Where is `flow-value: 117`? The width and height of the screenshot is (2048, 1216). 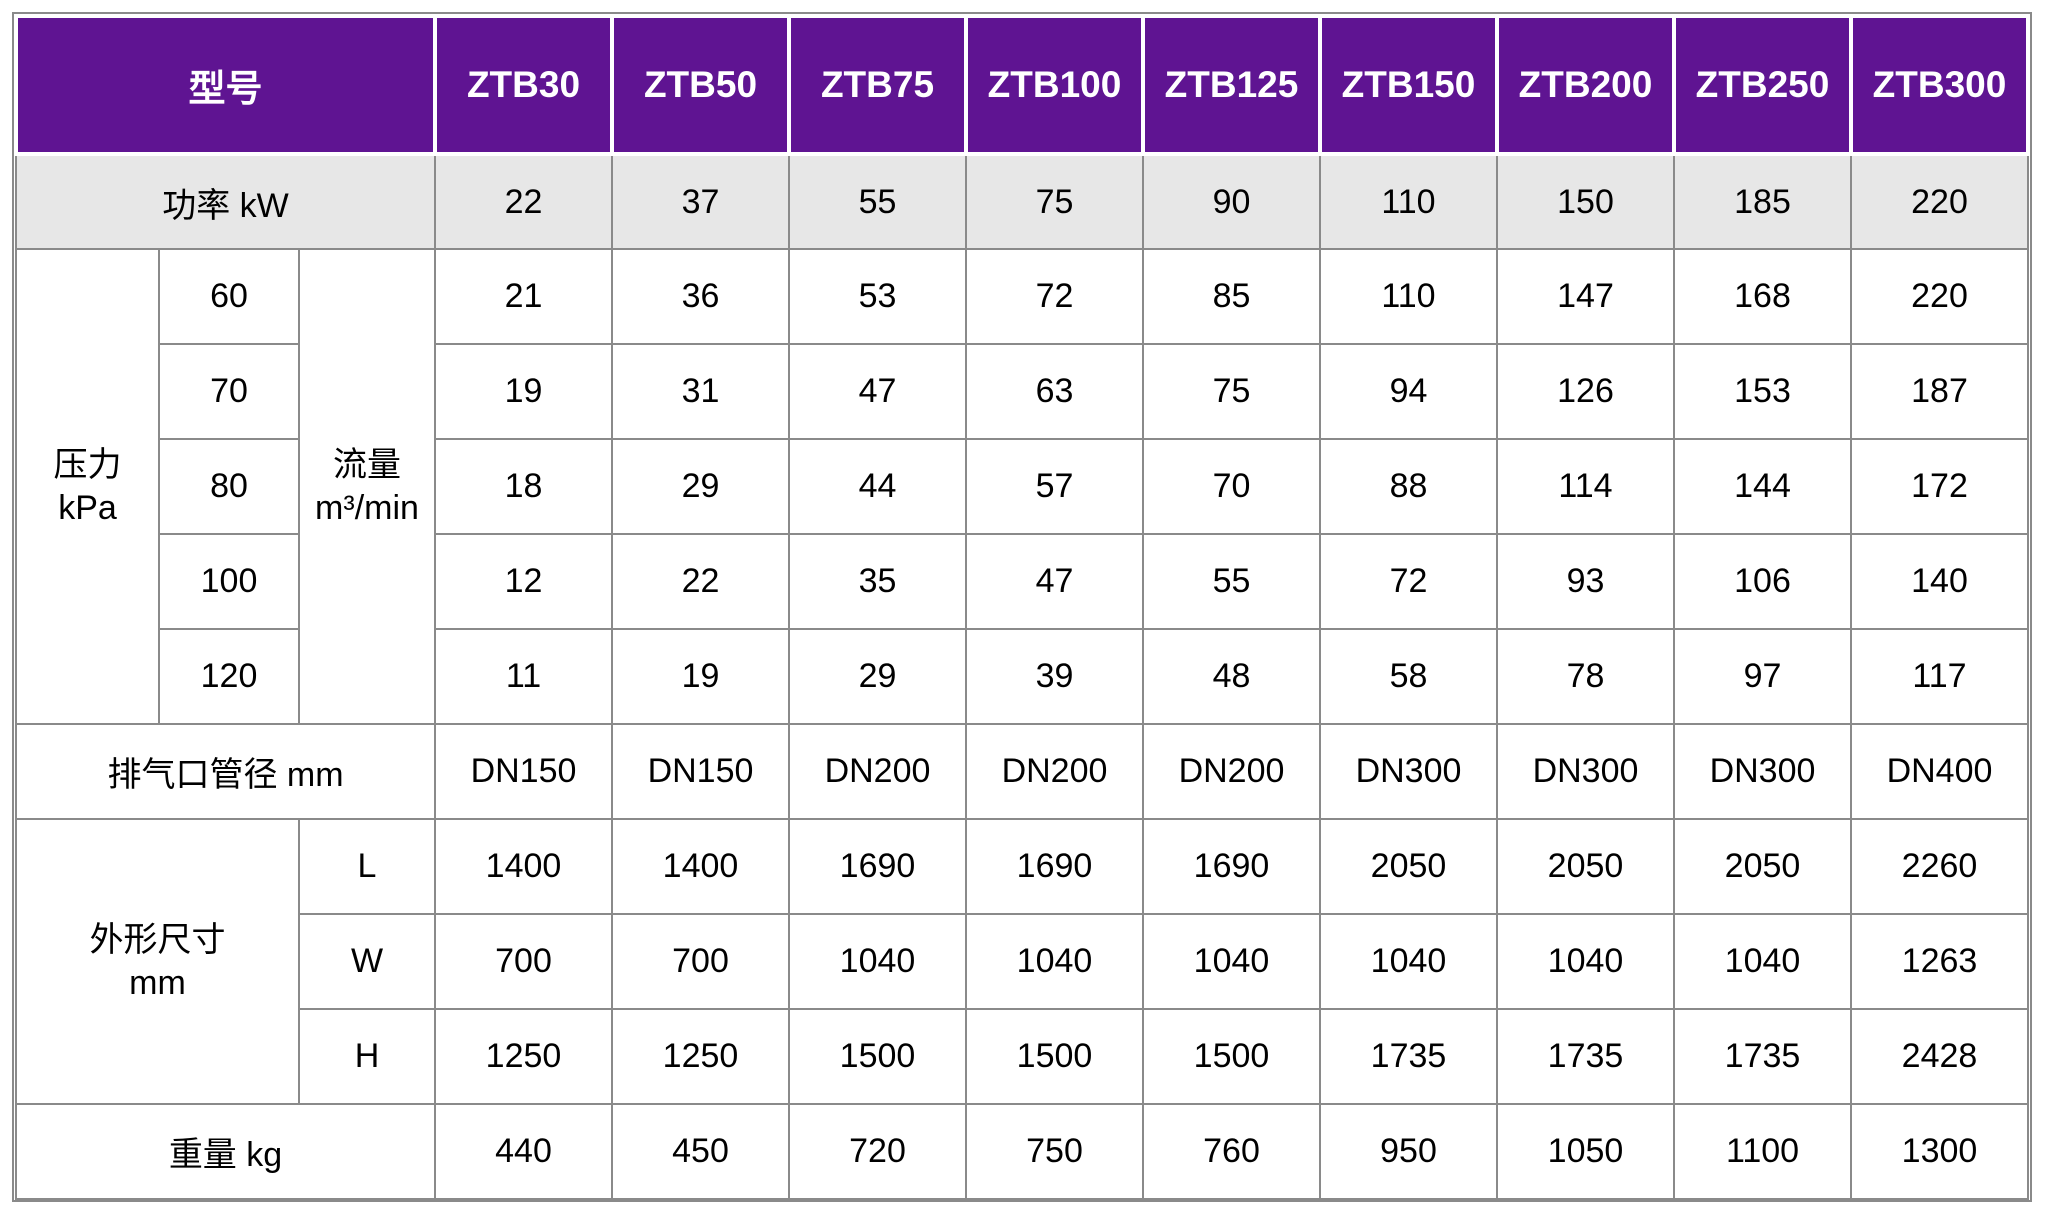 flow-value: 117 is located at coordinates (1939, 676).